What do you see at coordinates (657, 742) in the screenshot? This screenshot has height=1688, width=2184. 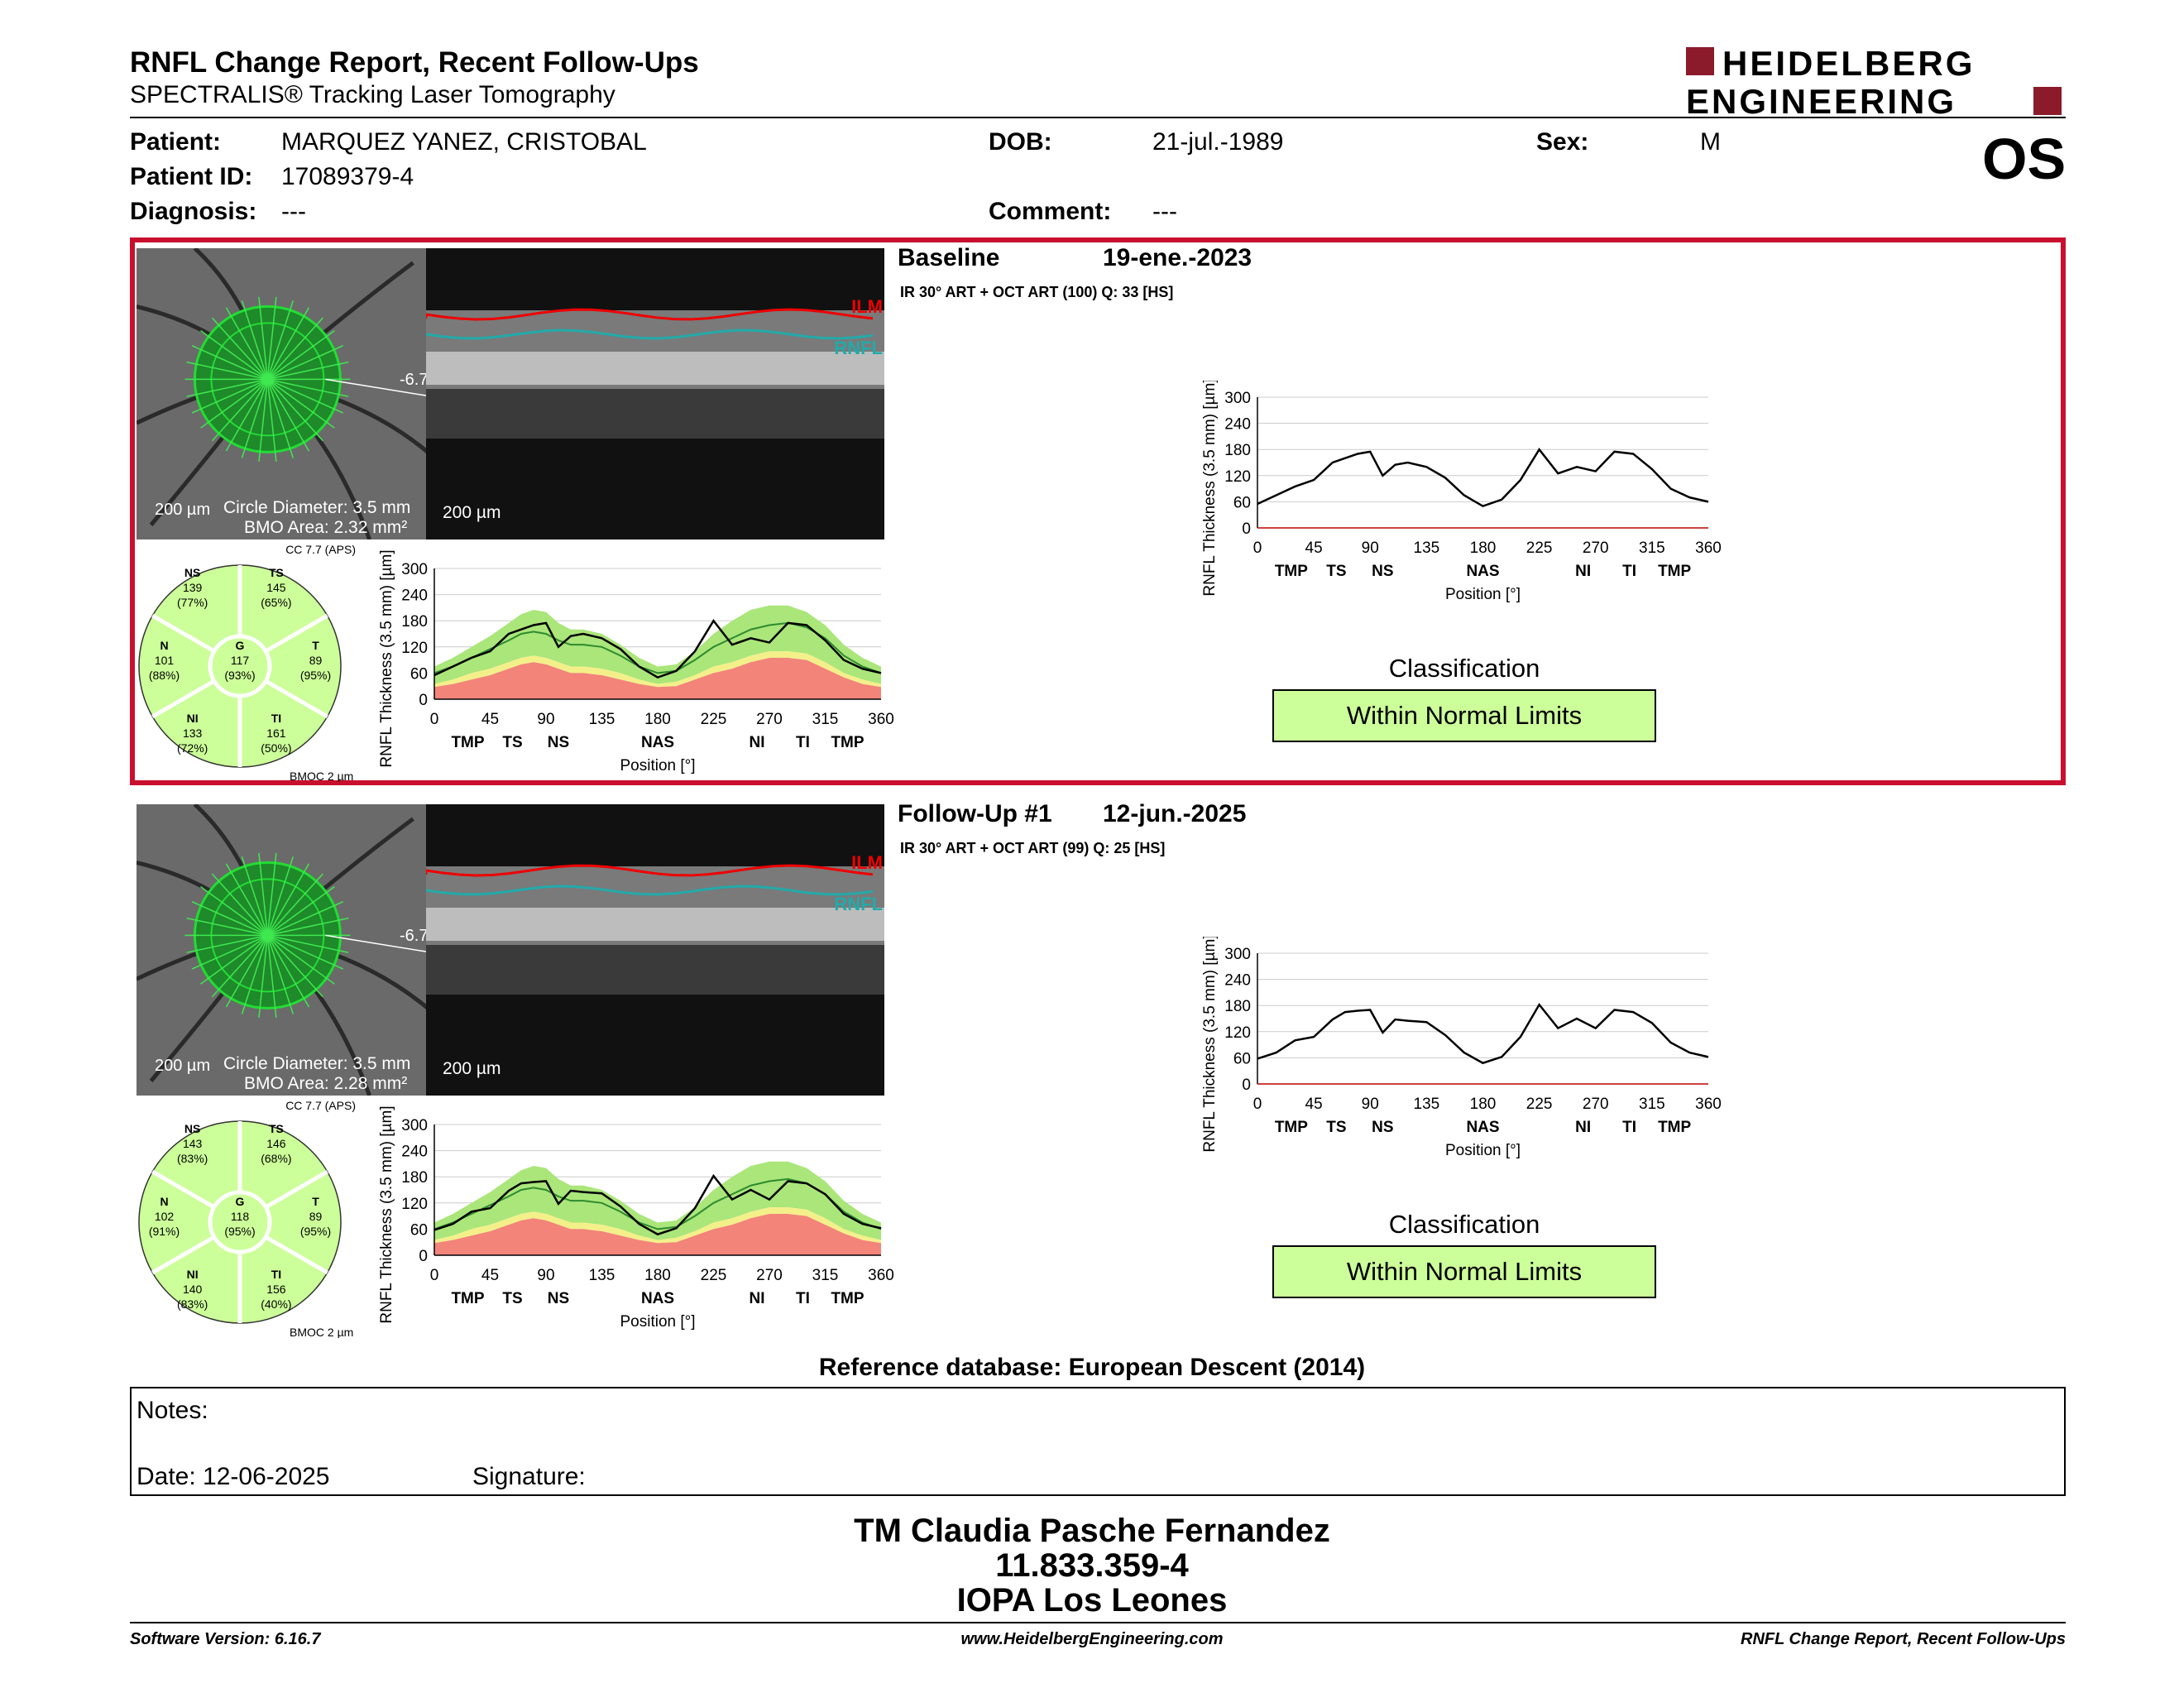 I see `sector-label: NAS` at bounding box center [657, 742].